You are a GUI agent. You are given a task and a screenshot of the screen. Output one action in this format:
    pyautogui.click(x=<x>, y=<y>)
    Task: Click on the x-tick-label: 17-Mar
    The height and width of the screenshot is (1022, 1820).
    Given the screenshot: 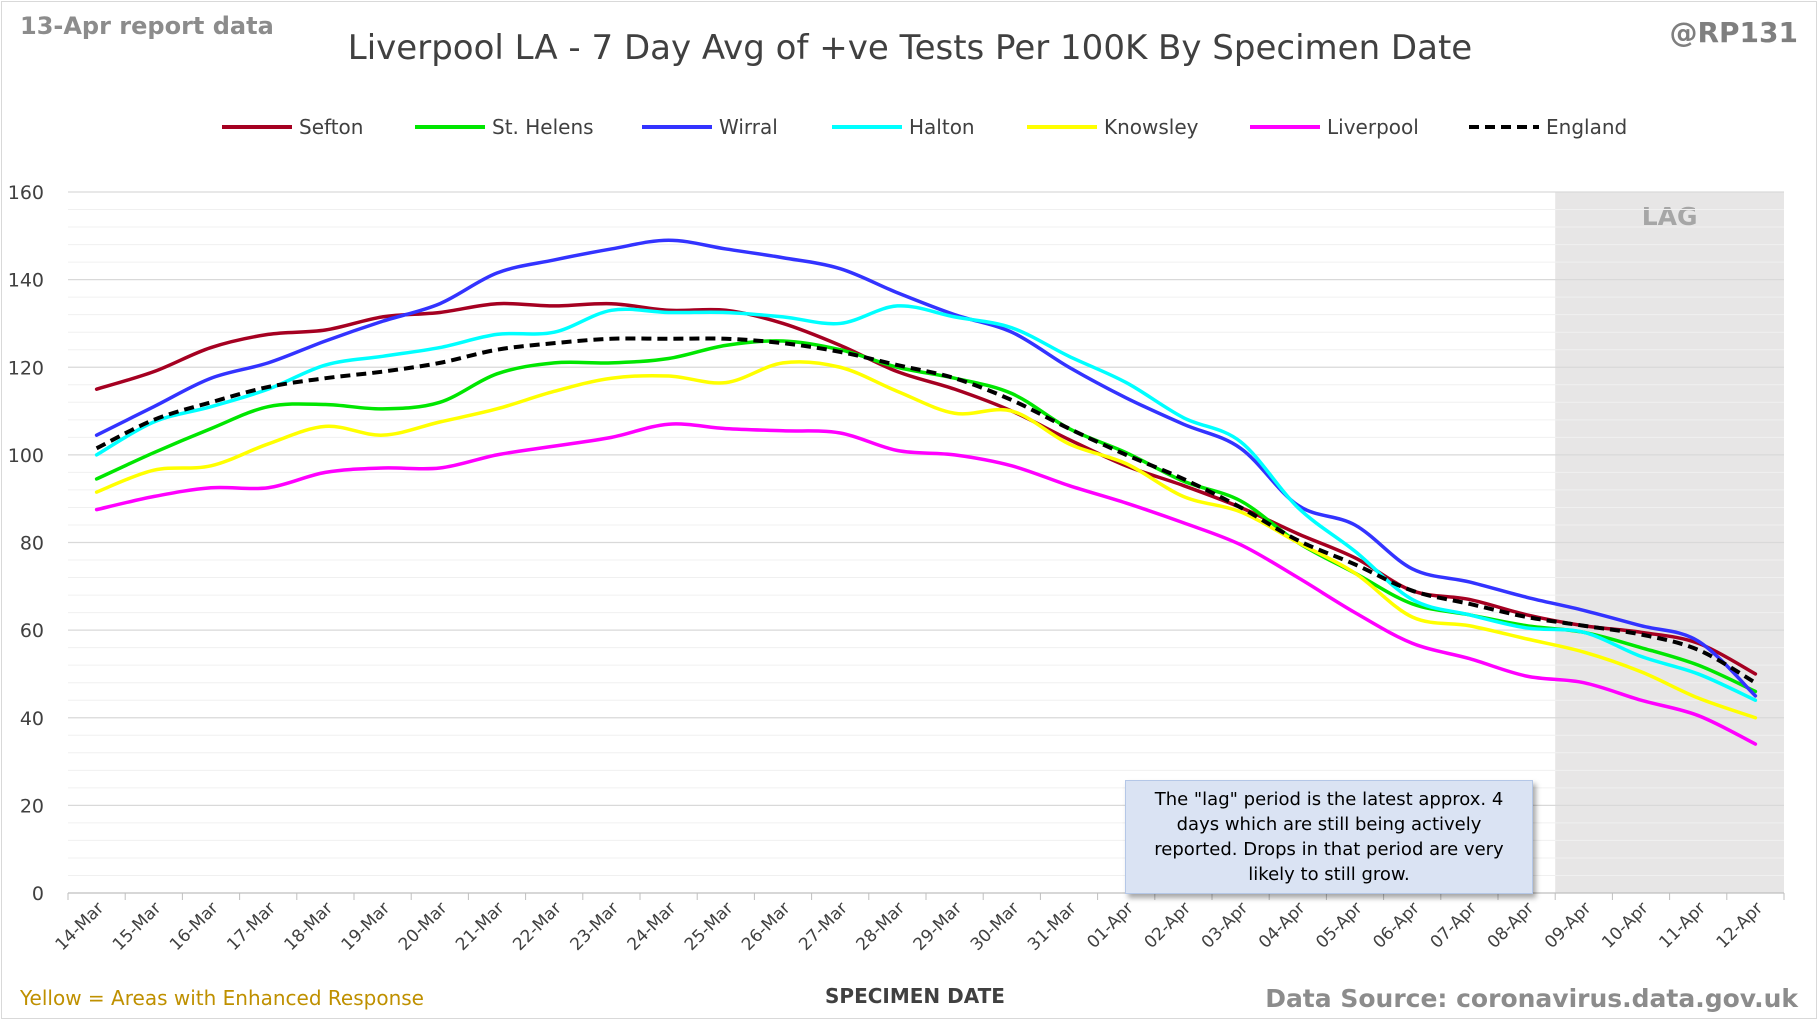 What is the action you would take?
    pyautogui.click(x=251, y=926)
    